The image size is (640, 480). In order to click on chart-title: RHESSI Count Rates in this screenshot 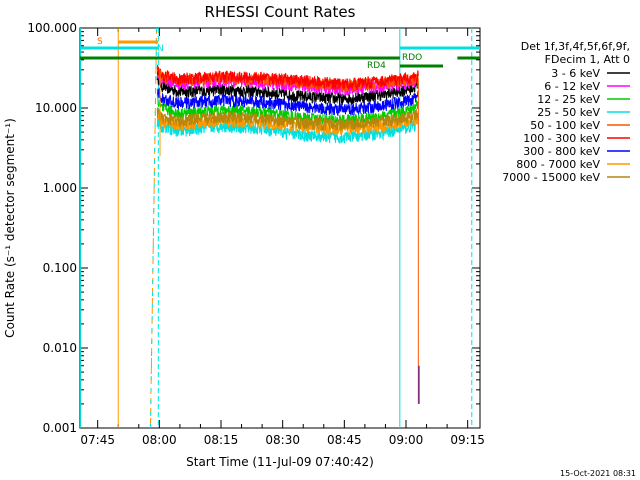, I will do `click(280, 12)`.